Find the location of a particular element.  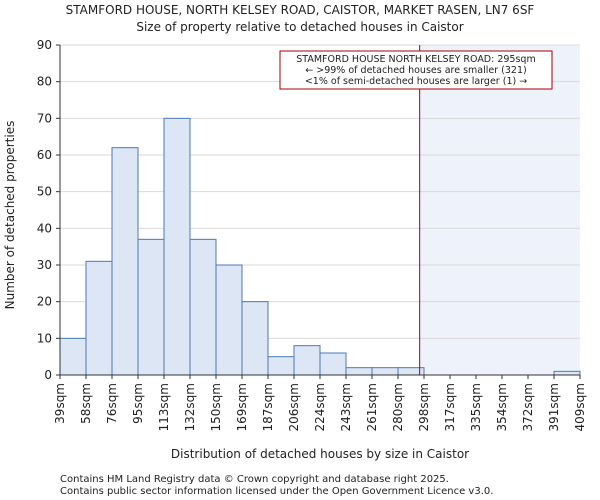

y-tick-label: 40 is located at coordinates (44, 228).